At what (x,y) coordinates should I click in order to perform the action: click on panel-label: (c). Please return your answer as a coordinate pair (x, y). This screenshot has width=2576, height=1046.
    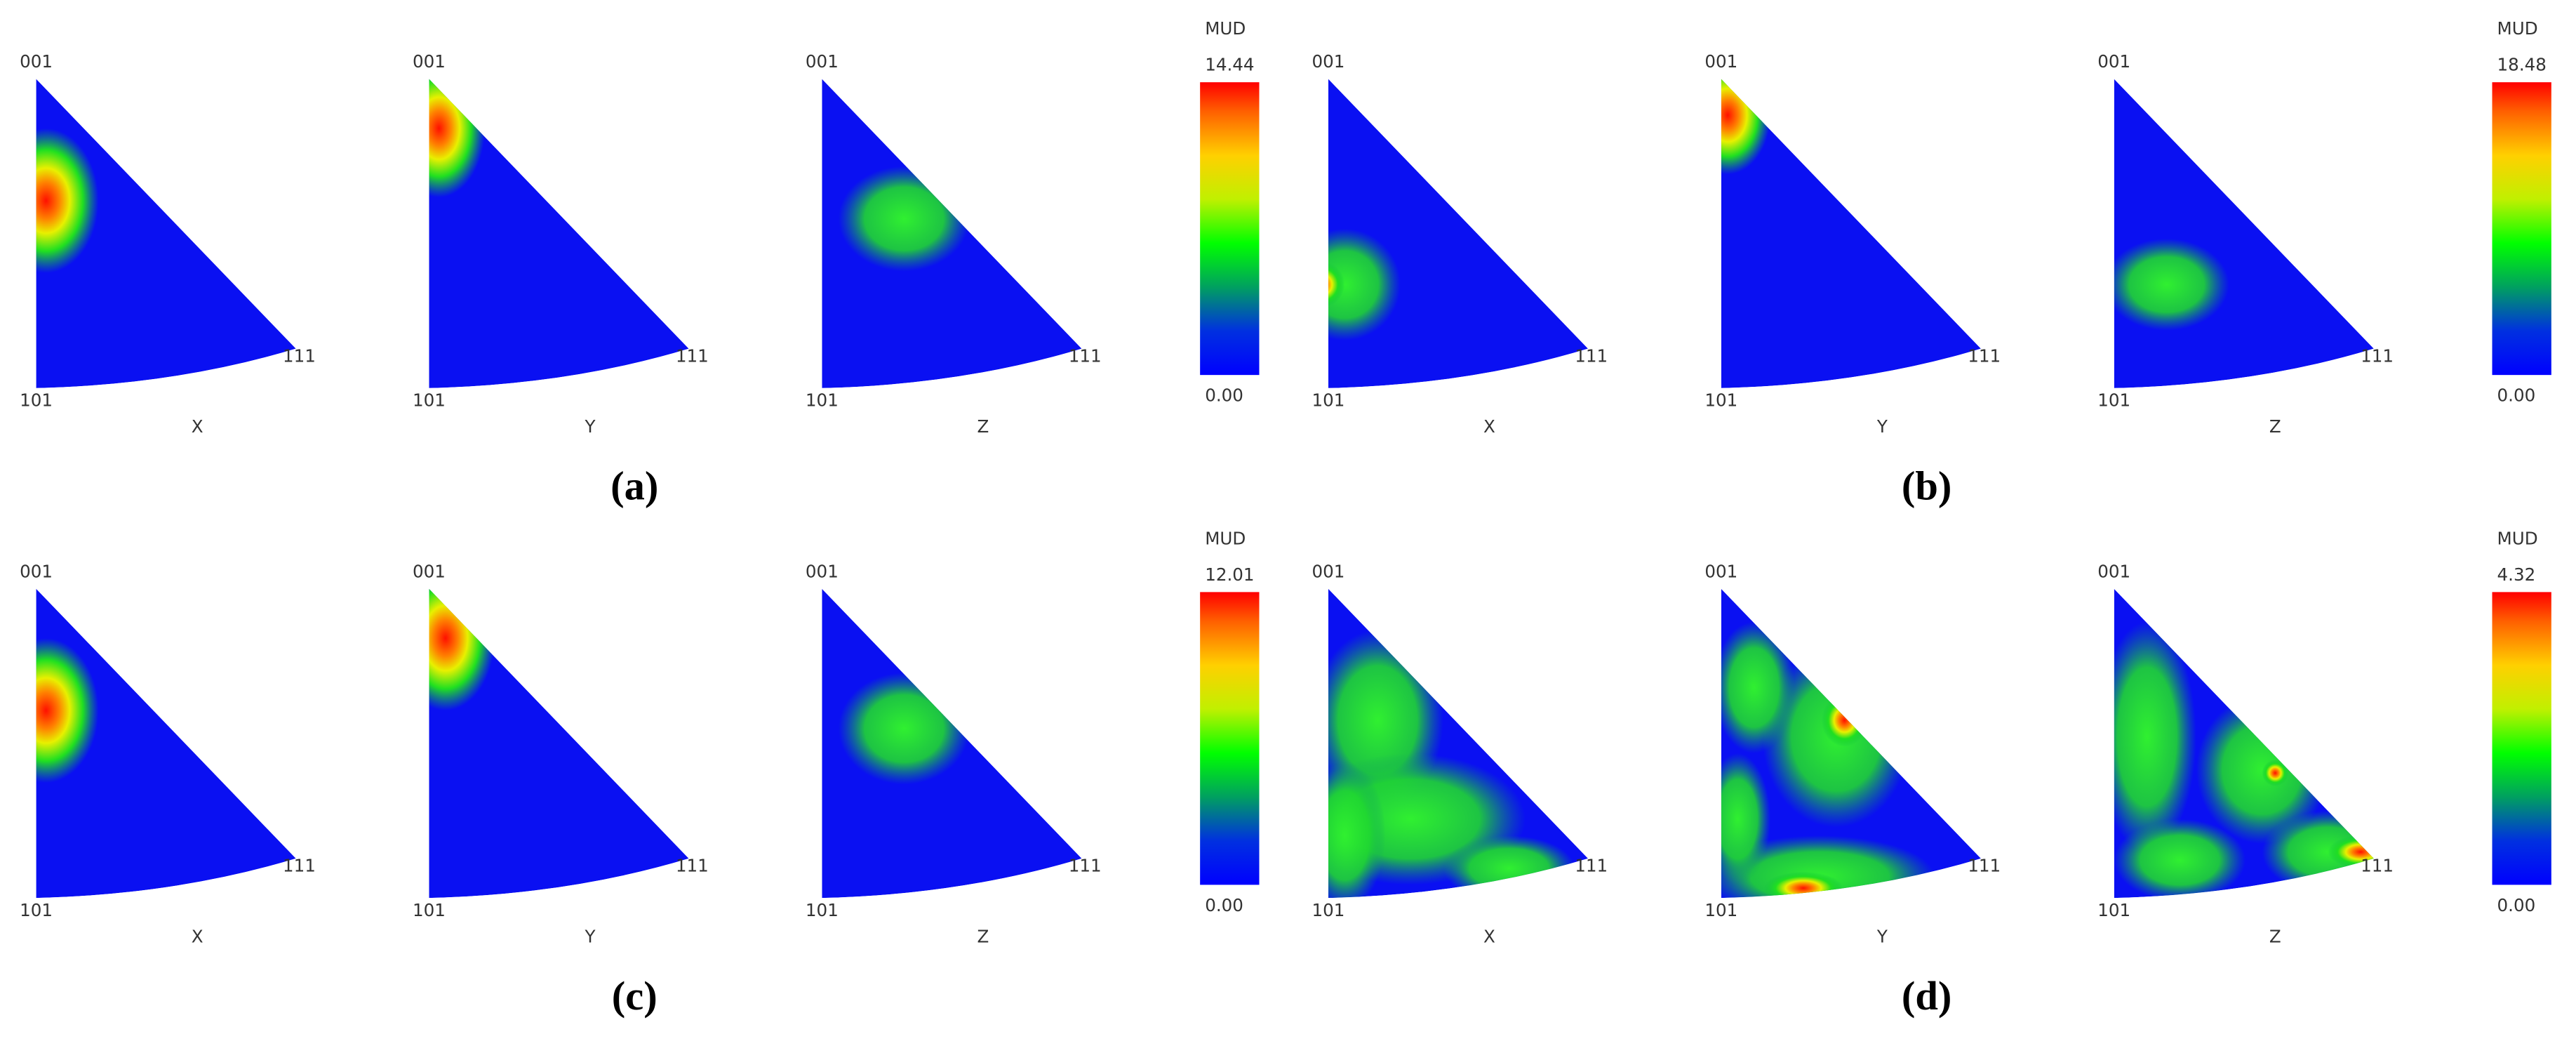
    Looking at the image, I should click on (635, 996).